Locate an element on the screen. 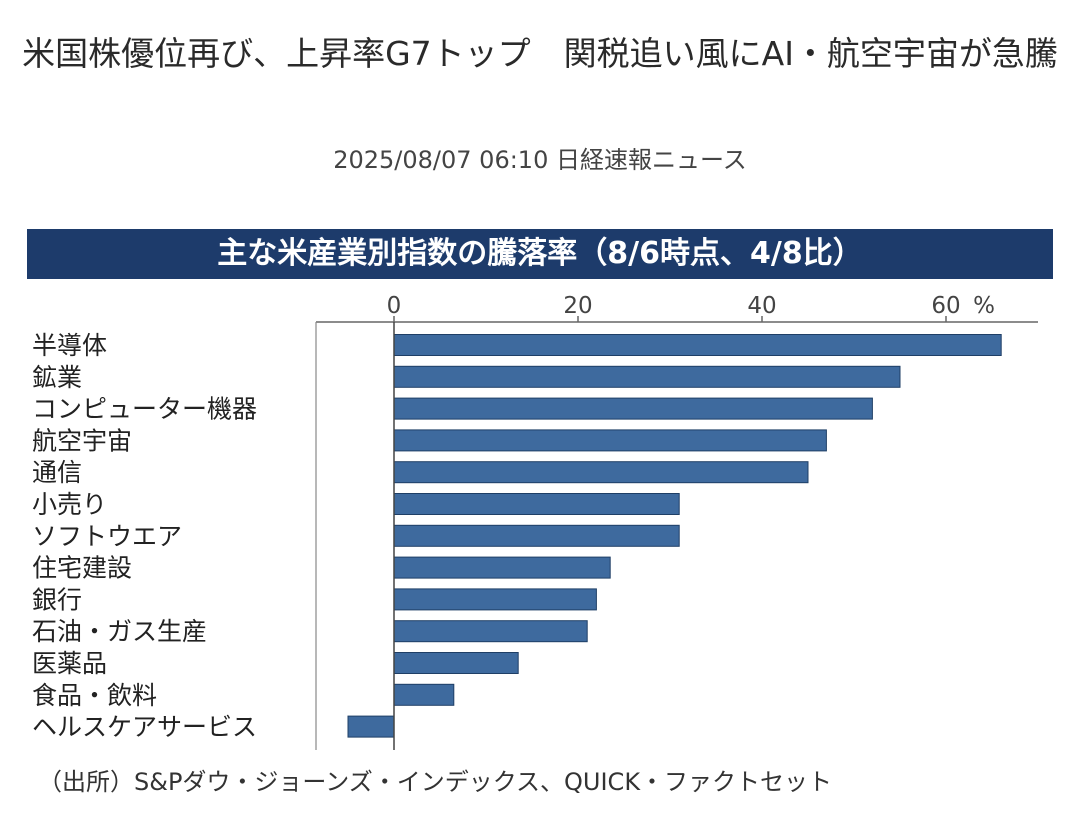 The image size is (1080, 831). category-label-3: 航空宇宙 is located at coordinates (82, 440).